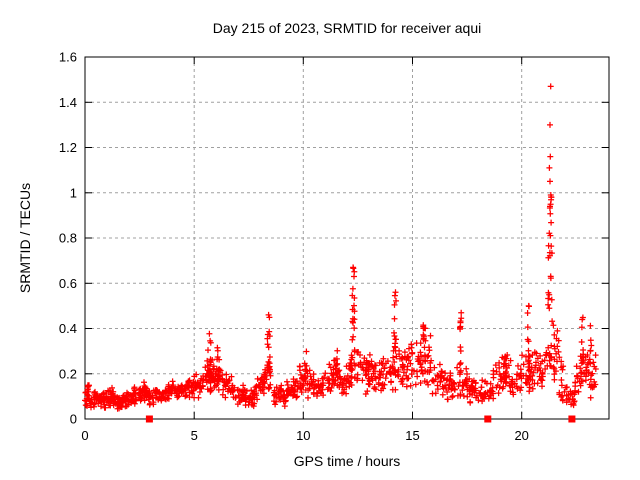 The image size is (640, 480). Describe the element at coordinates (73, 192) in the screenshot. I see `y-tick-label: 1` at that location.